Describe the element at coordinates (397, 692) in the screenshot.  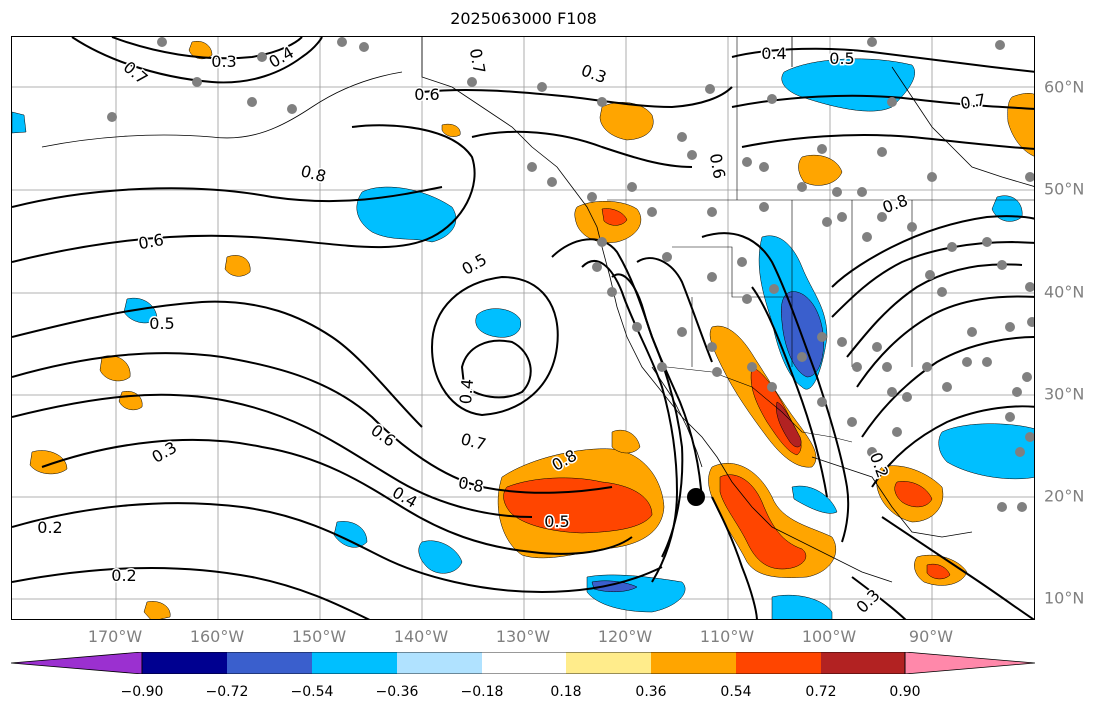
I see `colorbar-tick: −0.36` at that location.